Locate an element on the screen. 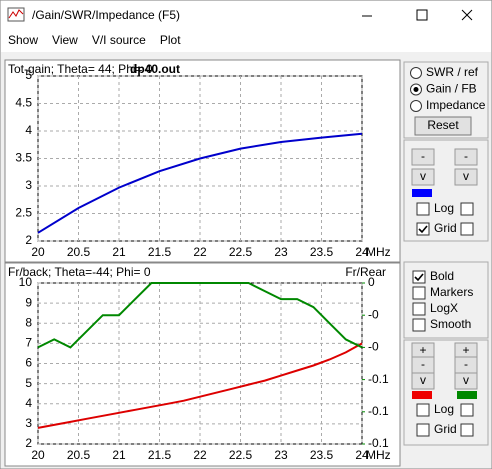  x-tick-label: 20 is located at coordinates (38, 252).